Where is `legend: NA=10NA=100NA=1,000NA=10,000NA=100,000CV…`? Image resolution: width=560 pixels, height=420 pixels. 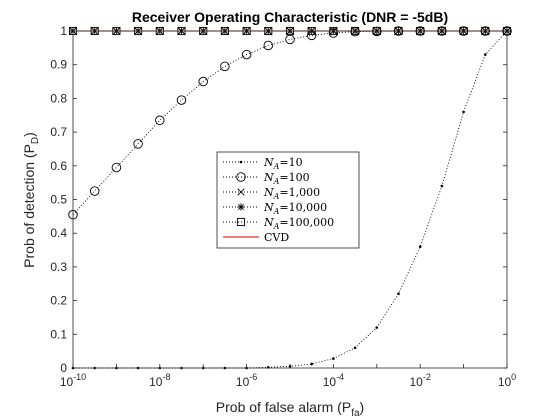 legend: NA=10NA=100NA=1,000NA=10,000NA=100,000CV… is located at coordinates (288, 200).